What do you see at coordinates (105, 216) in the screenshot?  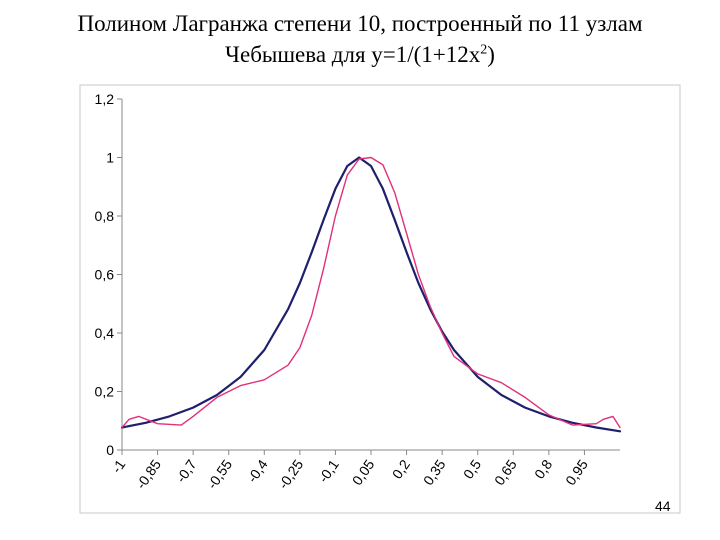 I see `y-tick-label: 0,8` at bounding box center [105, 216].